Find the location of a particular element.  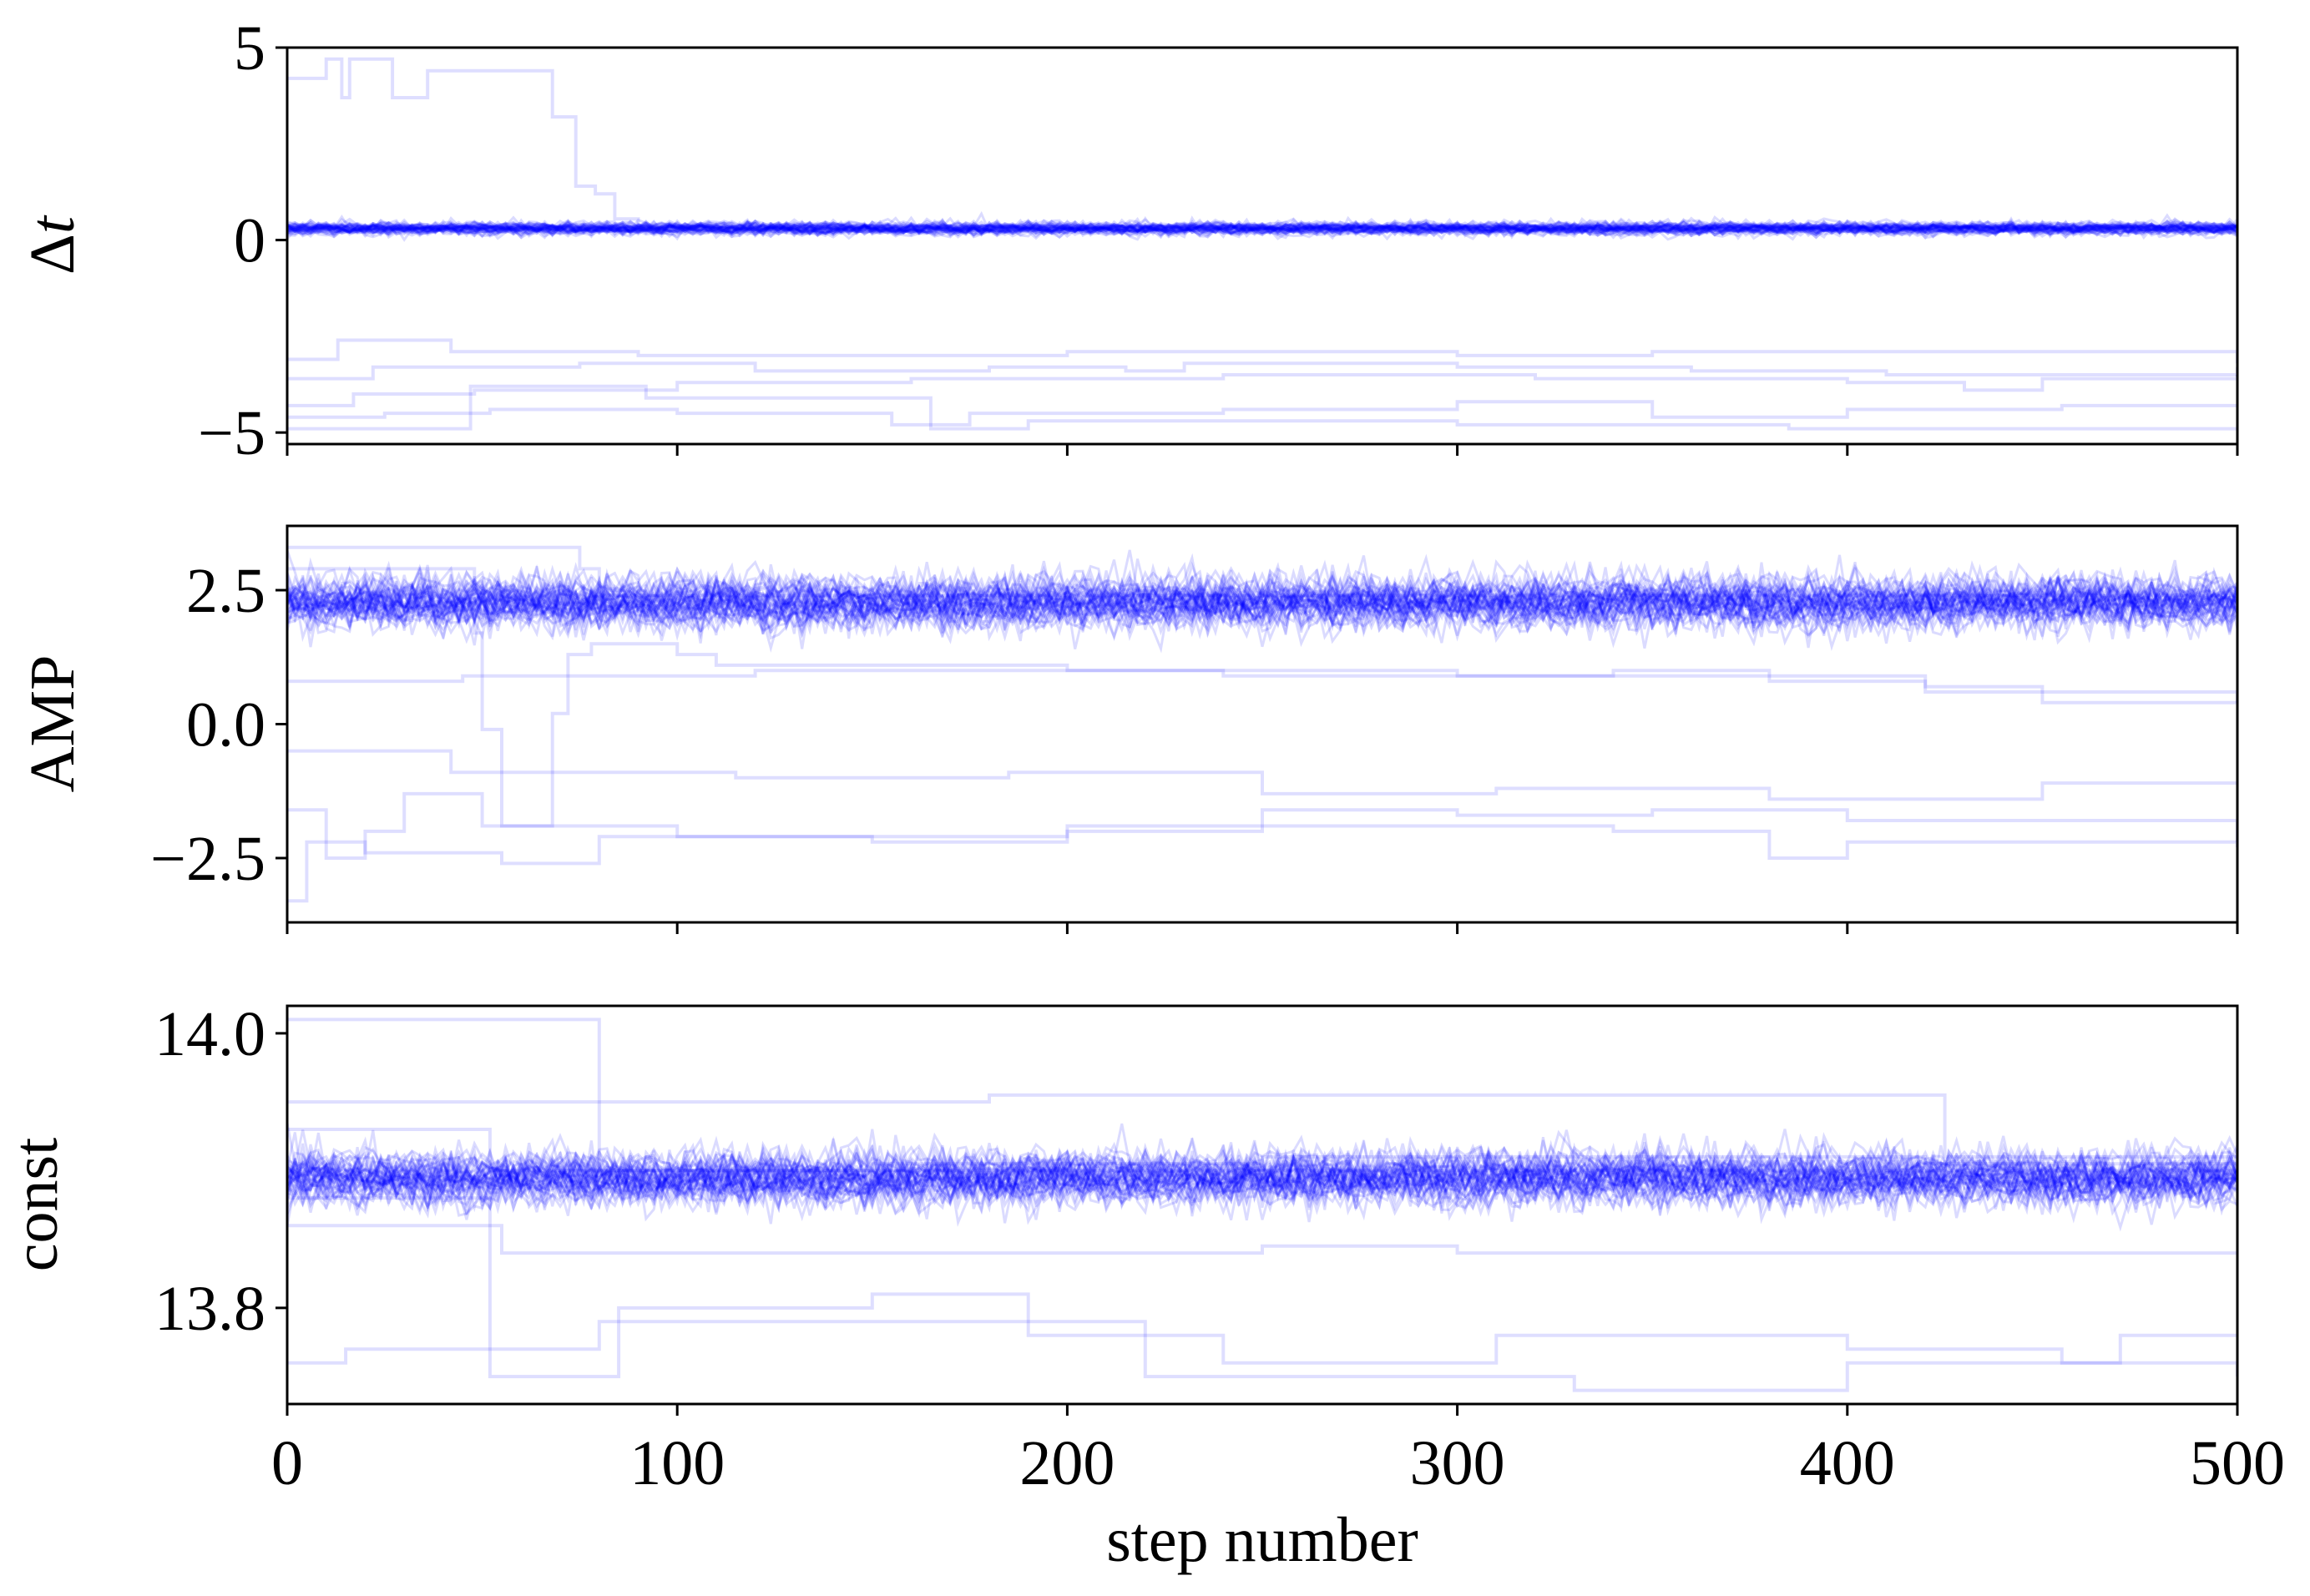

dt-y-tick-label: 5 is located at coordinates (250, 48).